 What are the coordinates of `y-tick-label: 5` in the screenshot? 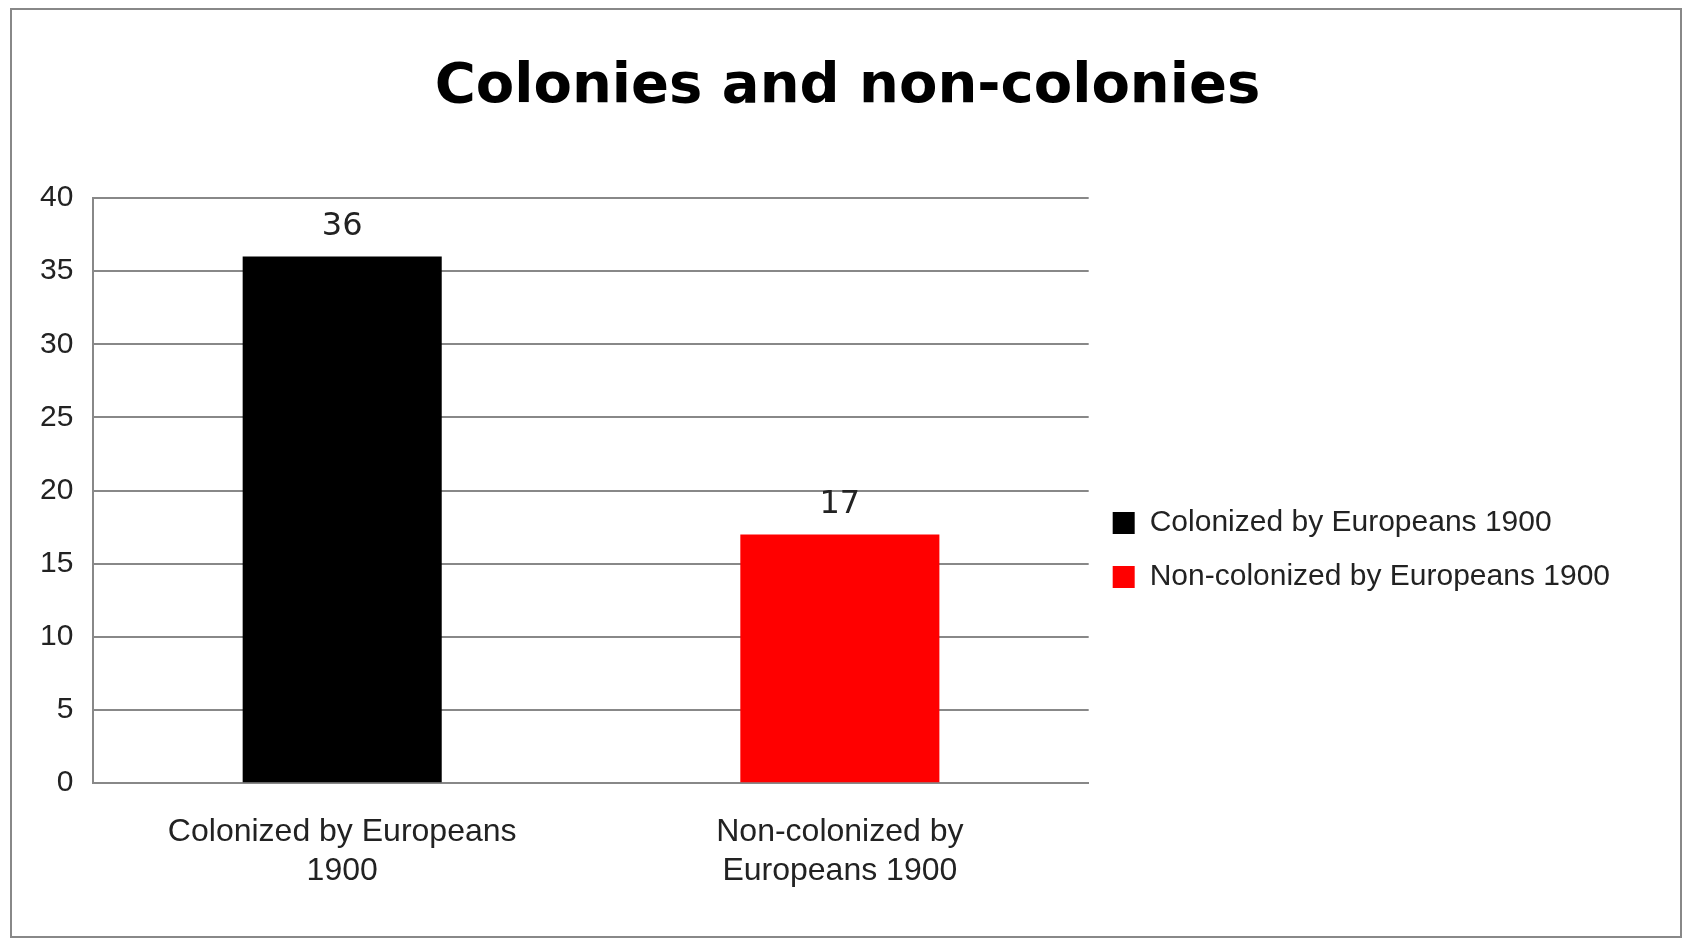 It's located at (65, 708).